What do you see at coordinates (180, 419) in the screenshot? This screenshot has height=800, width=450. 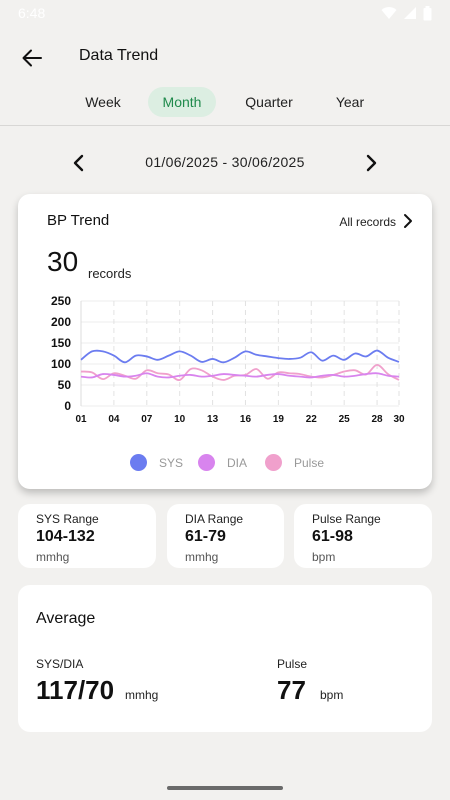 I see `x-tick-label: 10` at bounding box center [180, 419].